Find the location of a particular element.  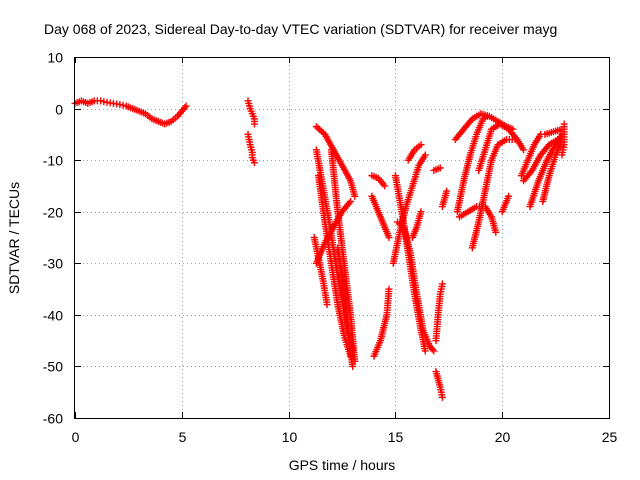

series-seg31 is located at coordinates (546, 170).